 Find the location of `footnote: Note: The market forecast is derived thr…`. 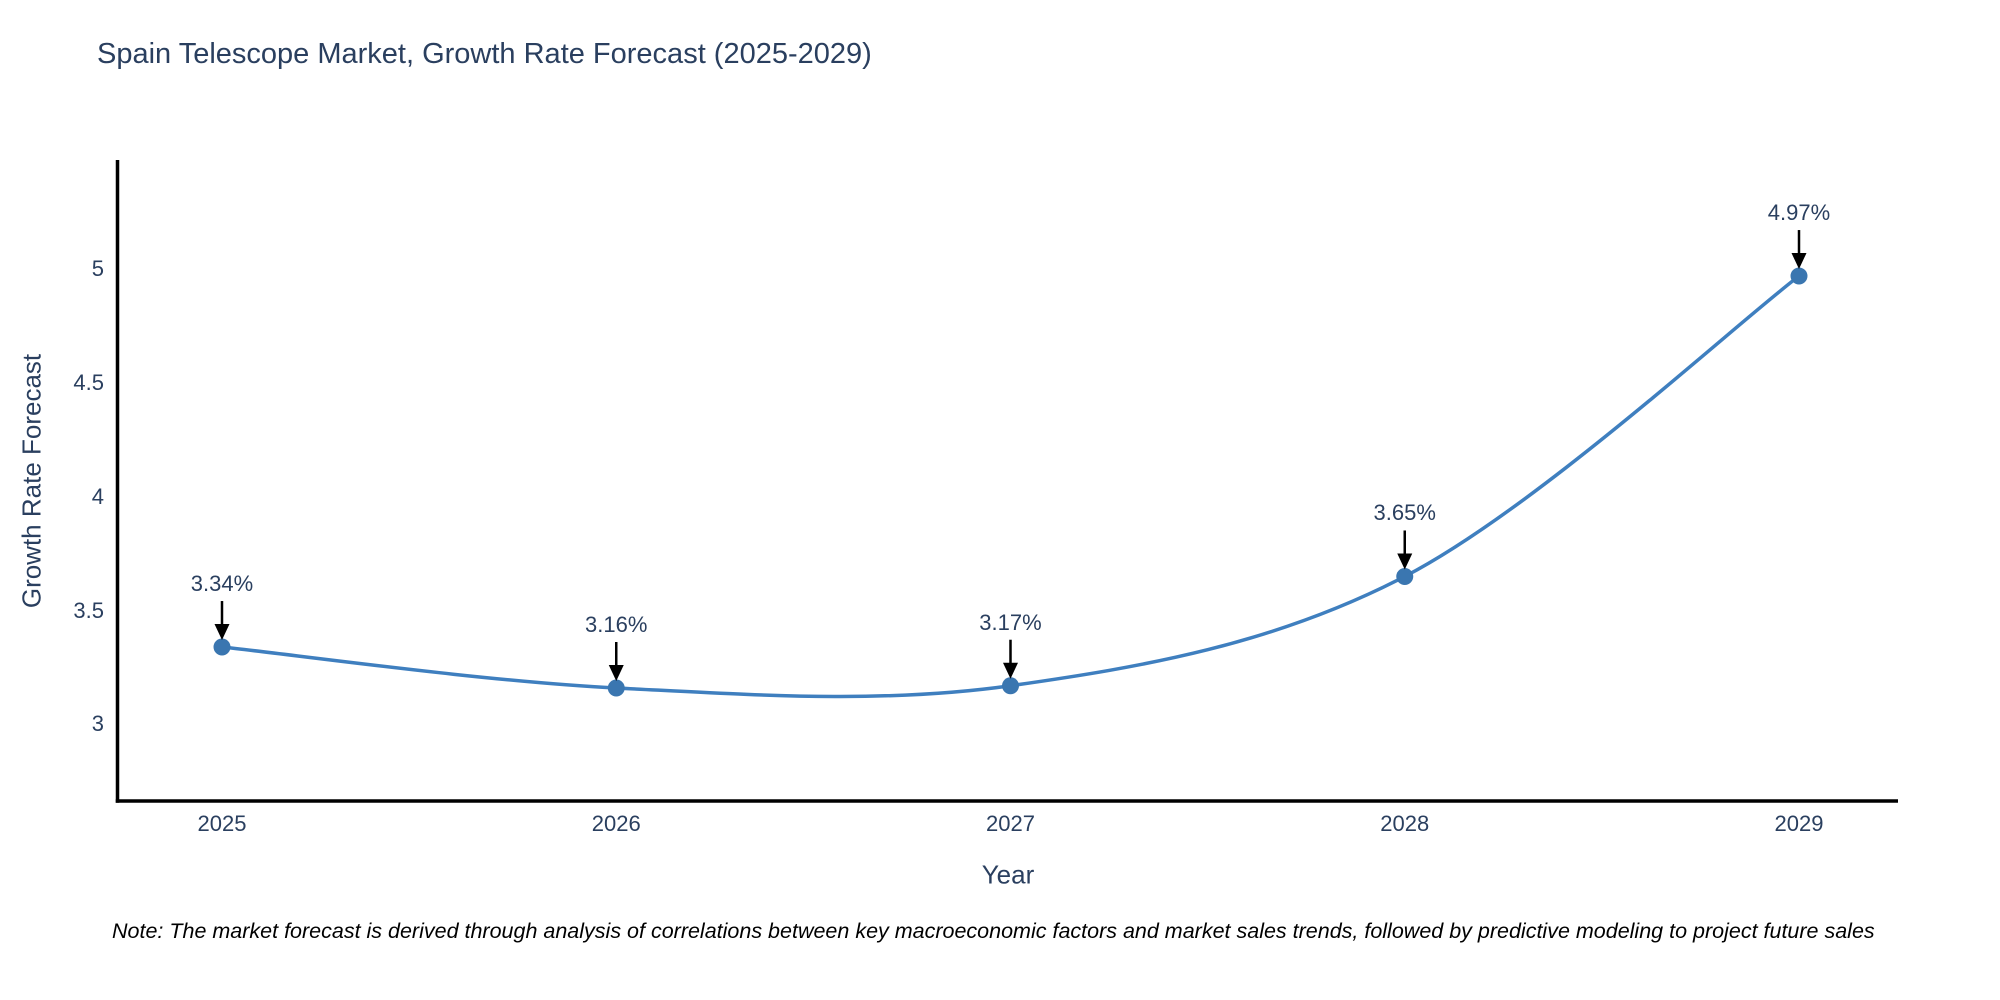

footnote: Note: The market forecast is derived thr… is located at coordinates (993, 931).